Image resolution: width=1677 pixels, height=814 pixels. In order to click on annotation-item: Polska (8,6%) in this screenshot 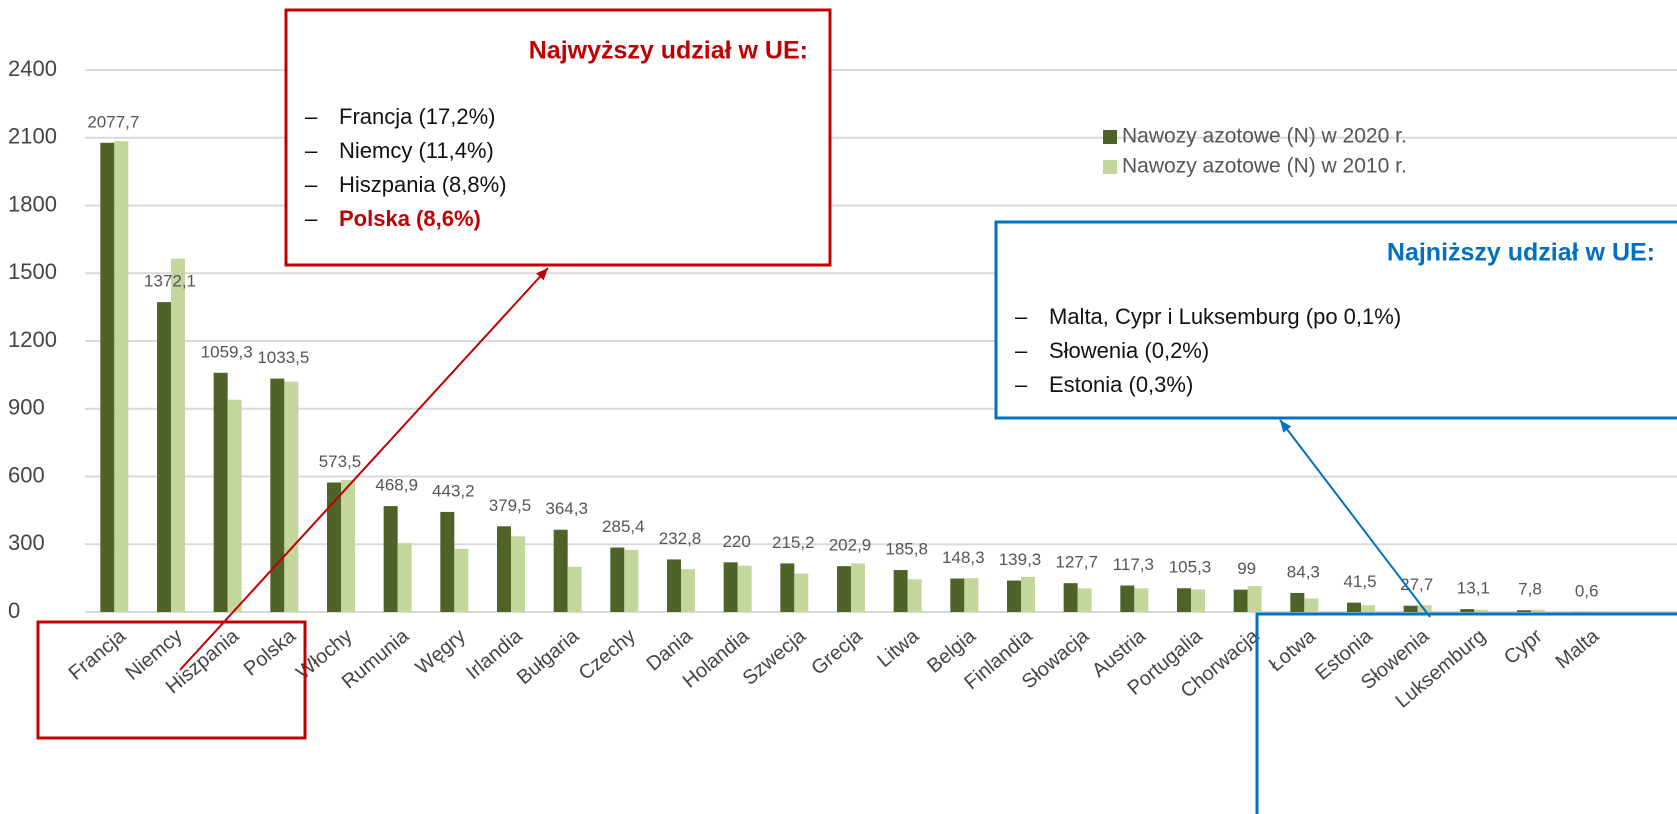, I will do `click(410, 218)`.